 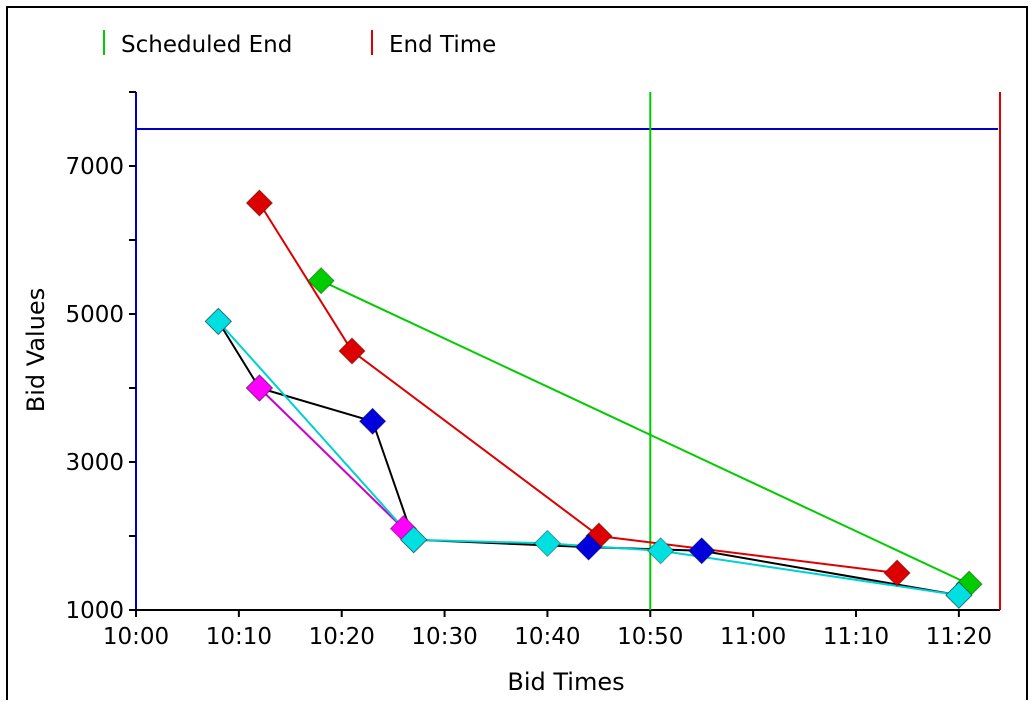 I want to click on x-tick-label-1050: 10:50, so click(x=650, y=637).